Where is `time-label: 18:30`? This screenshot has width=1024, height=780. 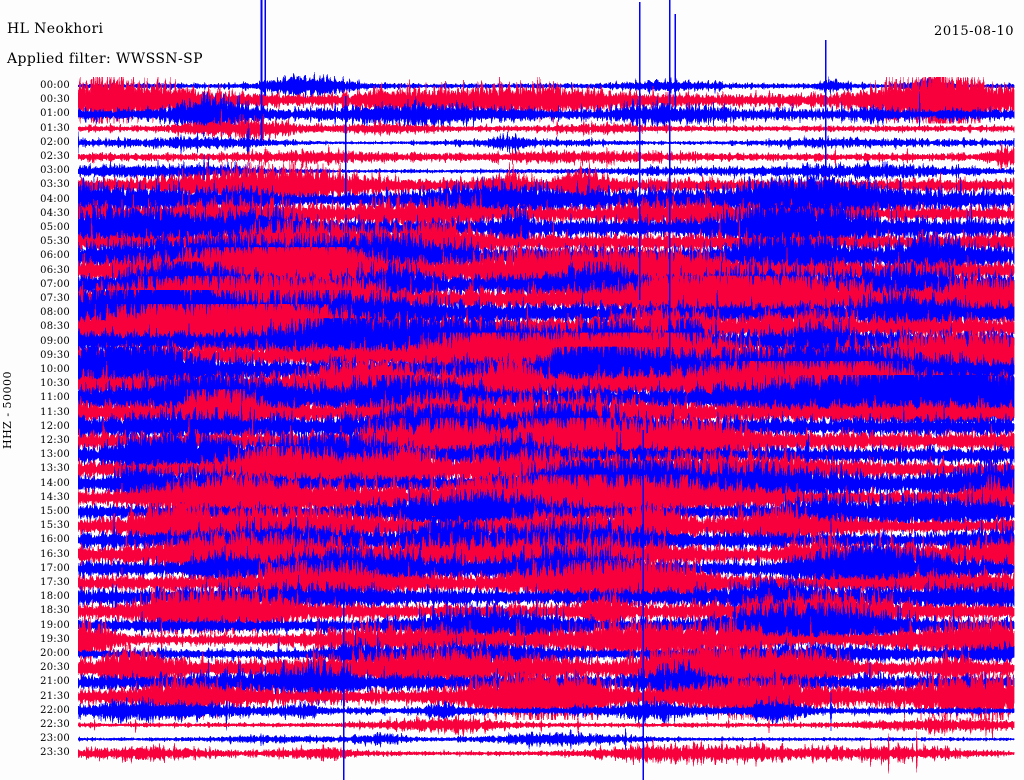 time-label: 18:30 is located at coordinates (55, 611).